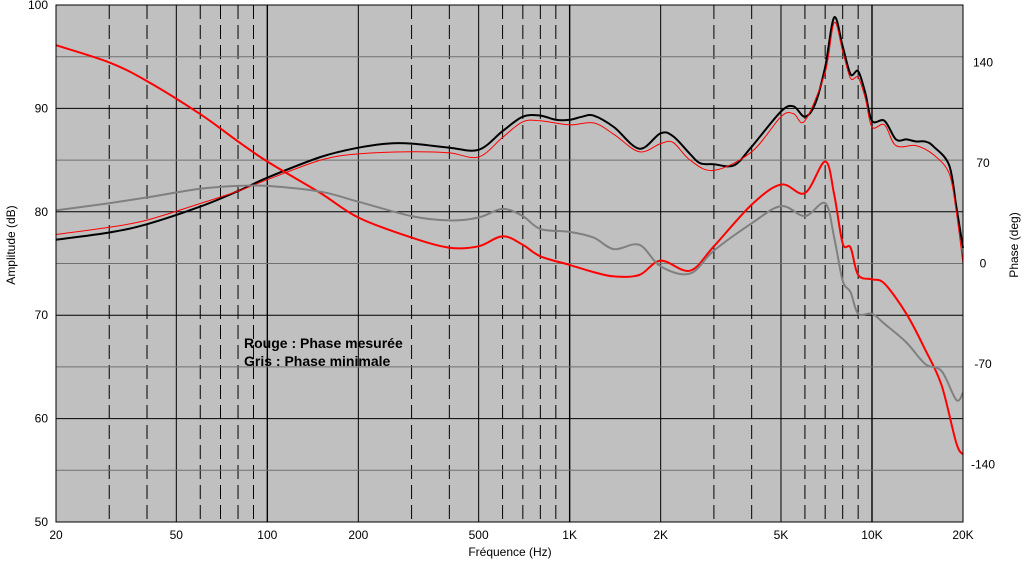 This screenshot has height=565, width=1027. I want to click on legend-note-gray: Gris : Phase minimale, so click(317, 361).